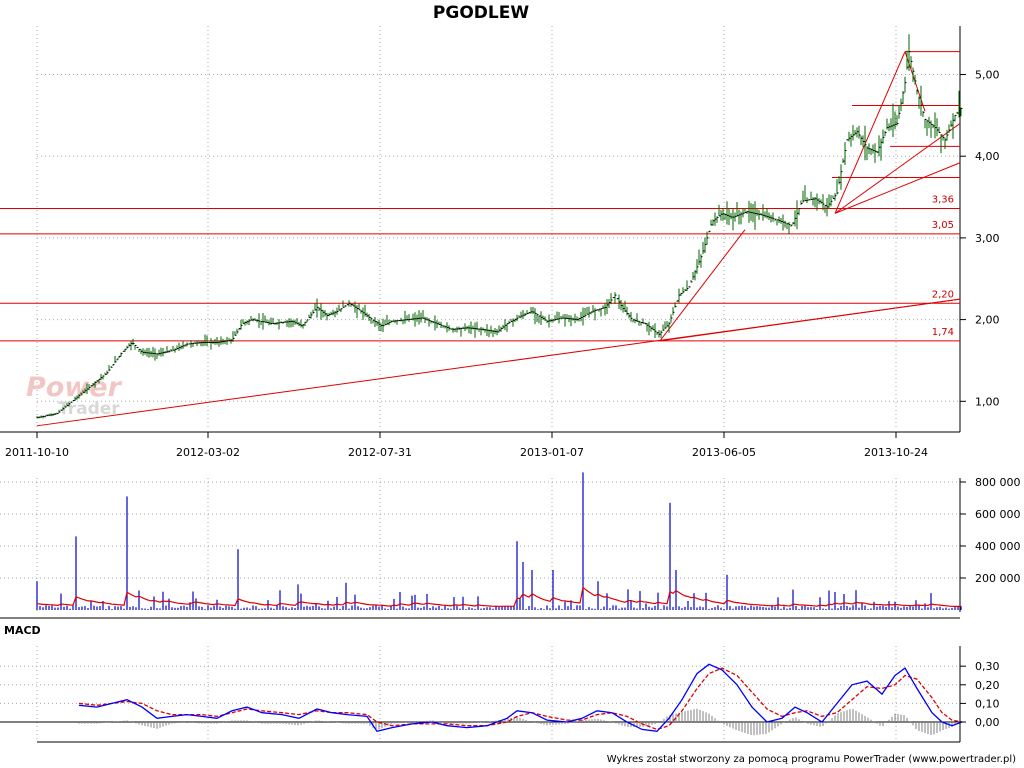 The height and width of the screenshot is (768, 1024). What do you see at coordinates (987, 685) in the screenshot?
I see `macd-tick-label: 0,20` at bounding box center [987, 685].